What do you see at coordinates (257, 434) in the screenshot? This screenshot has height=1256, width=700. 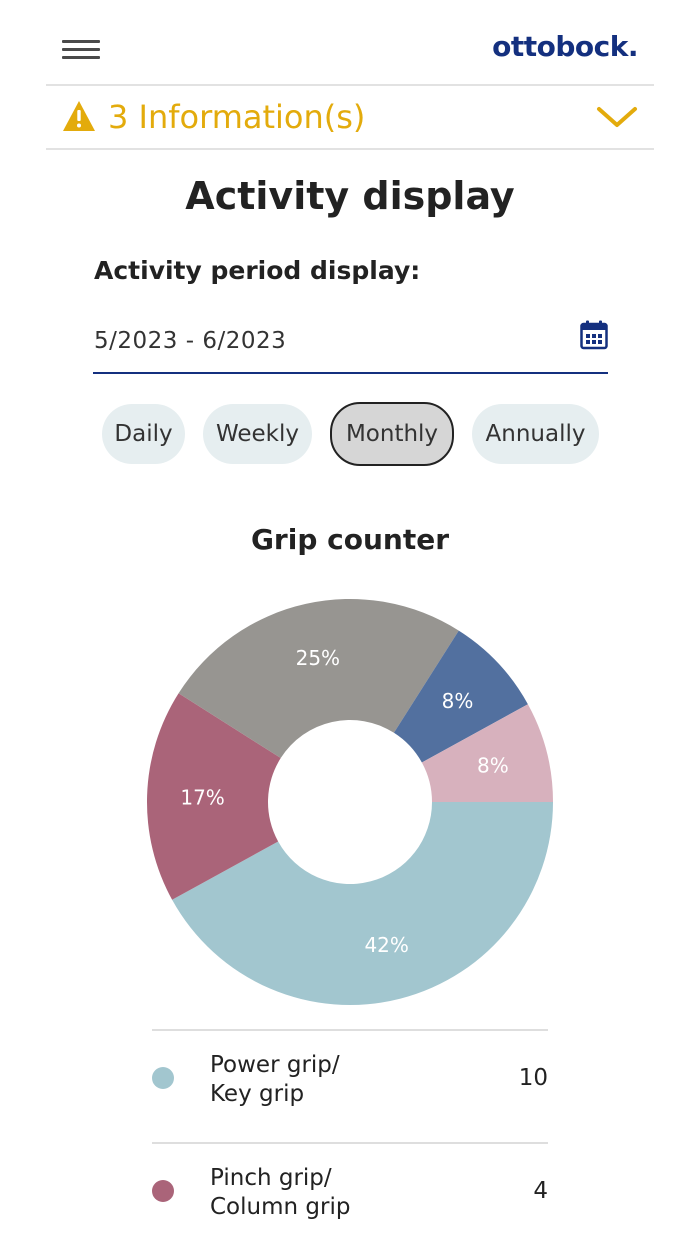 I see `period-weekly-button: Weekly` at bounding box center [257, 434].